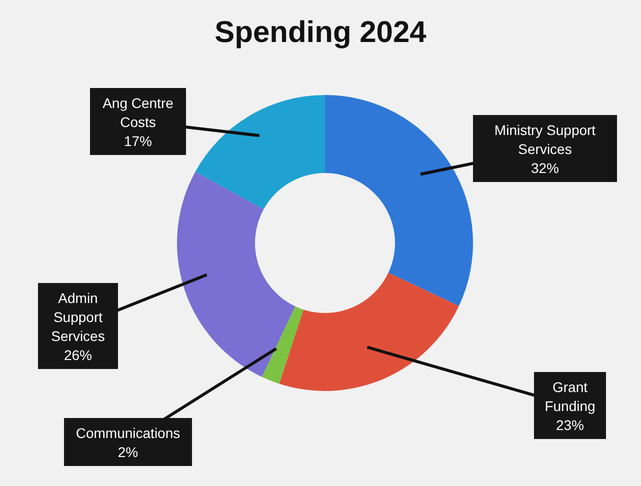 This screenshot has width=641, height=486. Describe the element at coordinates (128, 433) in the screenshot. I see `slice-label: Communications` at that location.